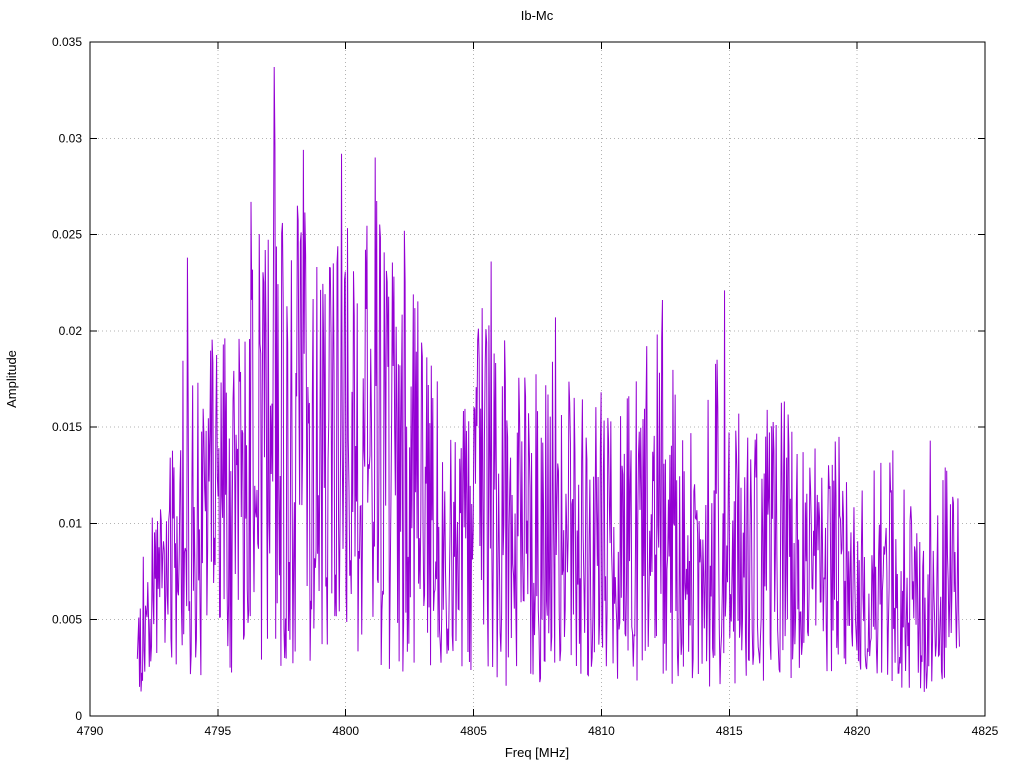 Image resolution: width=1024 pixels, height=768 pixels. Describe the element at coordinates (67, 235) in the screenshot. I see `y-tick-label: 0.025` at that location.